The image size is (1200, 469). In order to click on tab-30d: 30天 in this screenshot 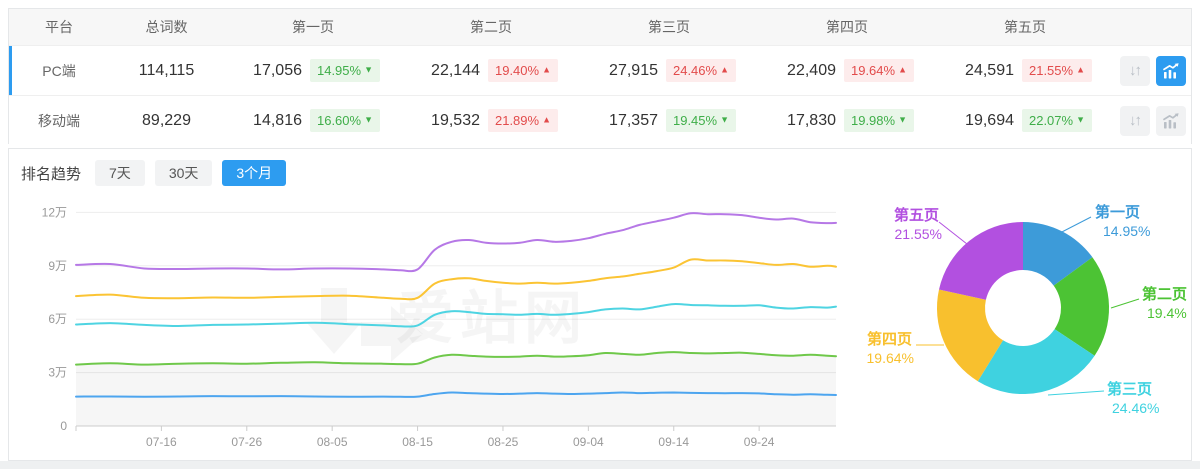, I will do `click(183, 173)`.